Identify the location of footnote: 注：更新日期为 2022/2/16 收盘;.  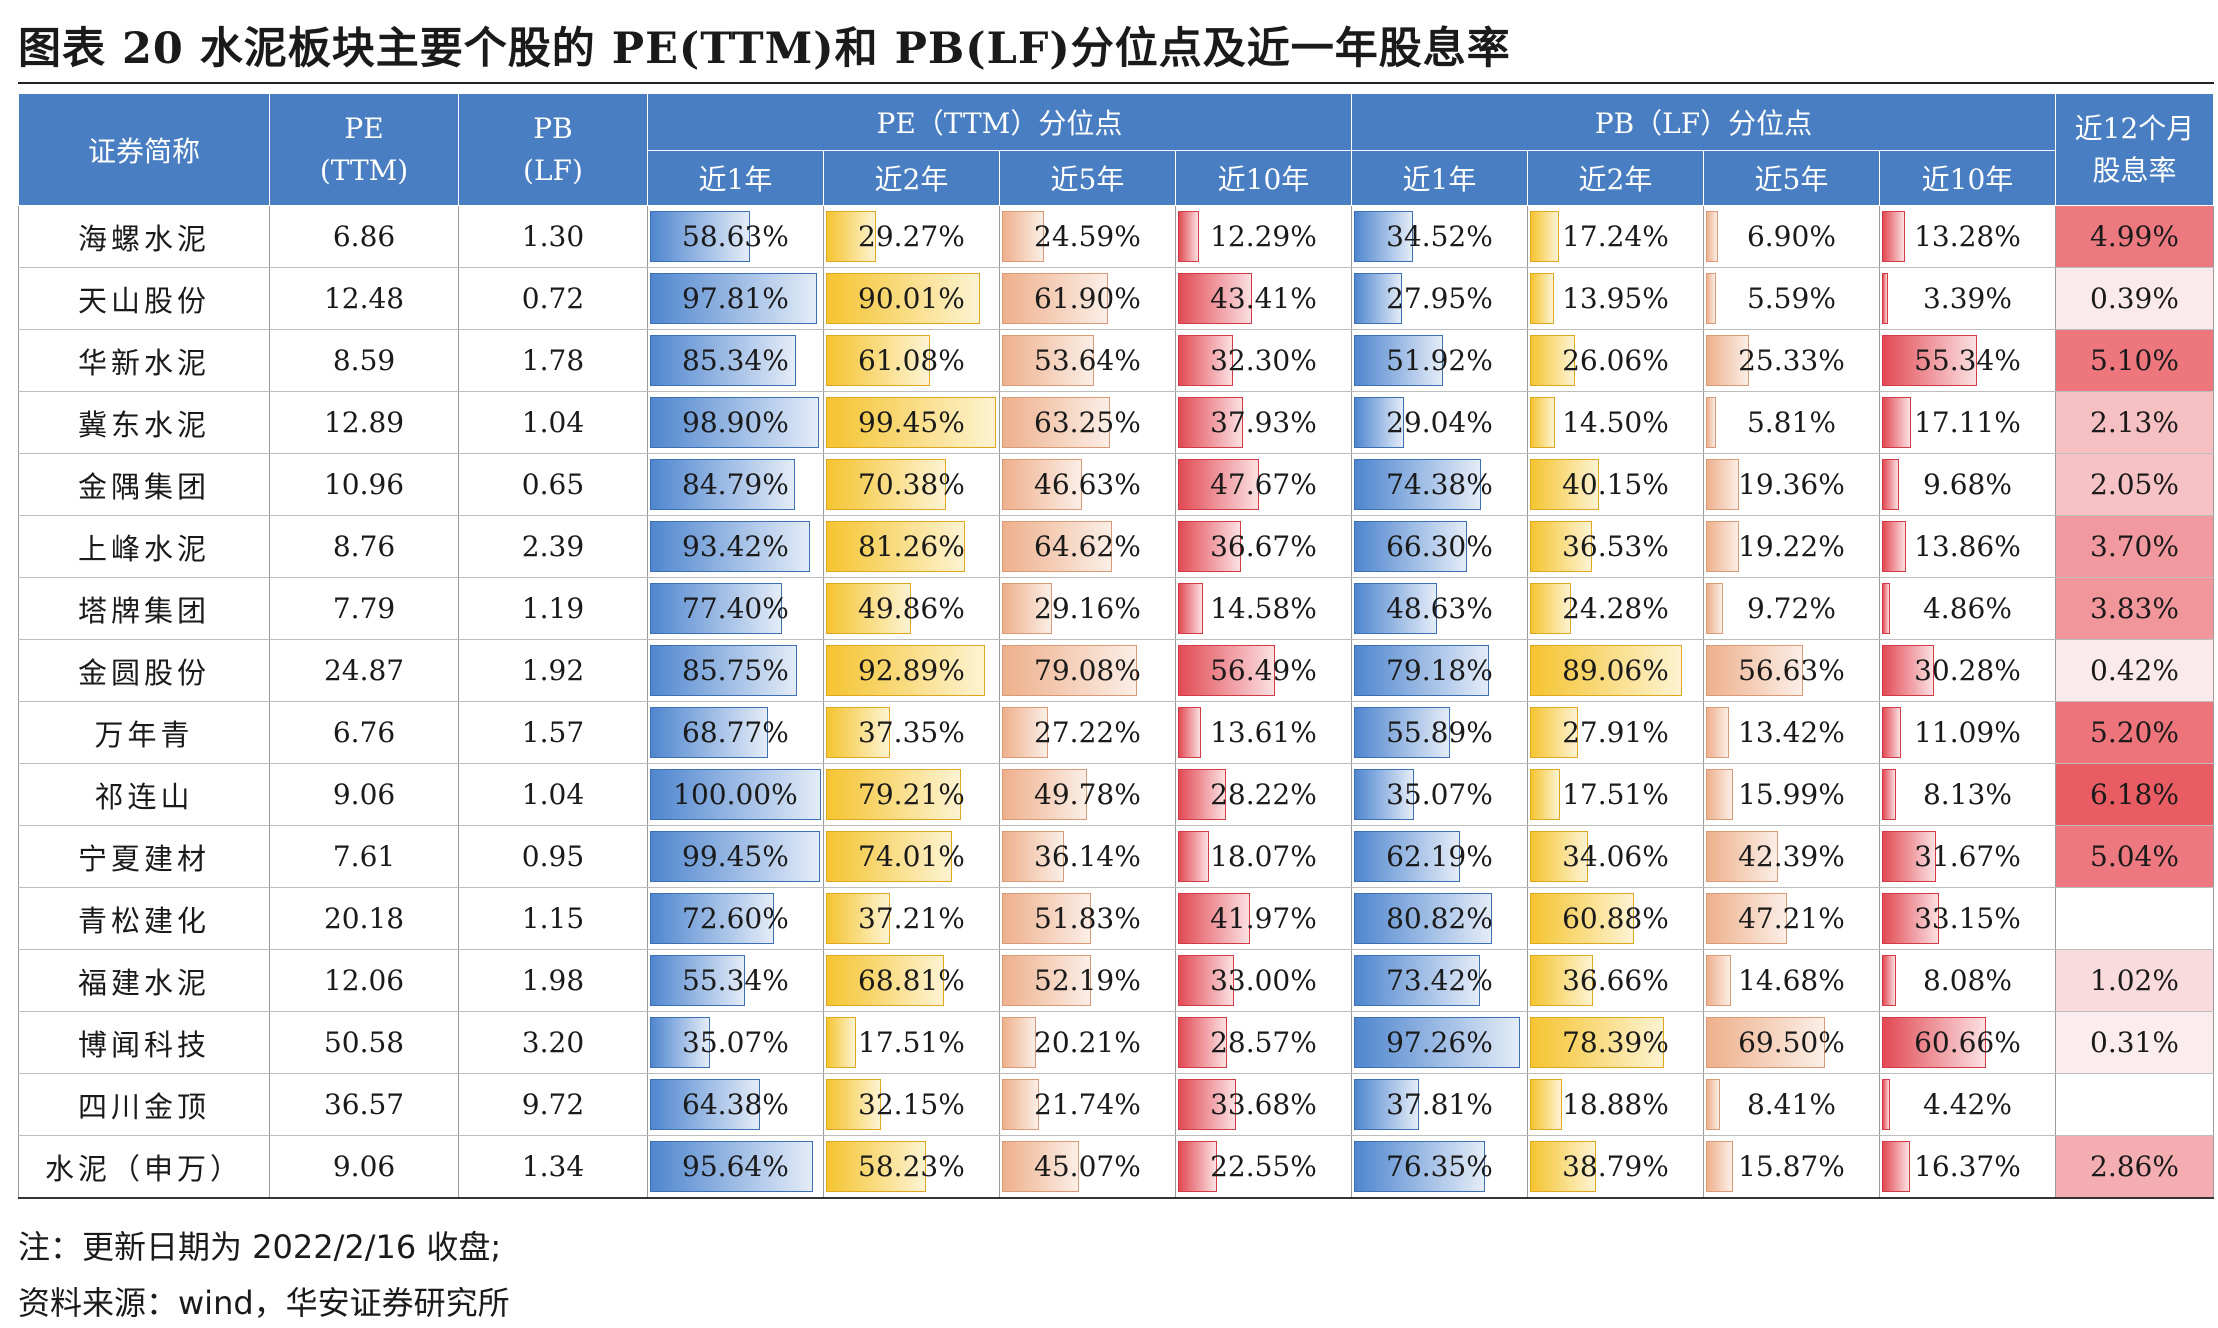
(259, 1245).